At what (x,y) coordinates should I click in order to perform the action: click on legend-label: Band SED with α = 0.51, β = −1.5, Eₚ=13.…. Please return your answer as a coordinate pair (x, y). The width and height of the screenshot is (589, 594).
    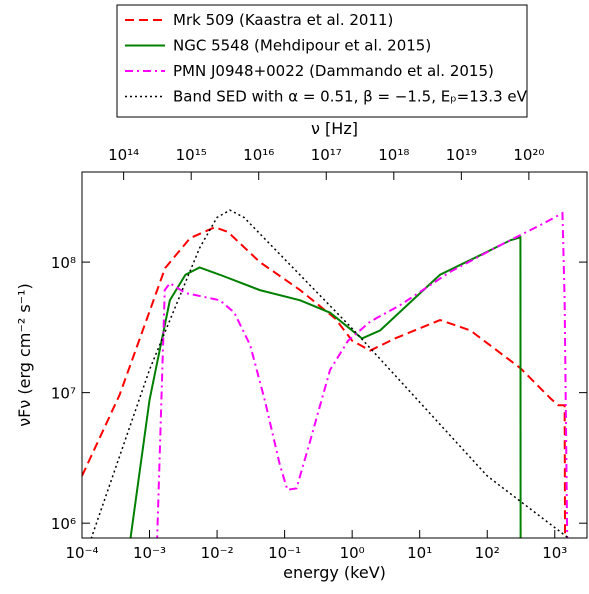
    Looking at the image, I should click on (350, 97).